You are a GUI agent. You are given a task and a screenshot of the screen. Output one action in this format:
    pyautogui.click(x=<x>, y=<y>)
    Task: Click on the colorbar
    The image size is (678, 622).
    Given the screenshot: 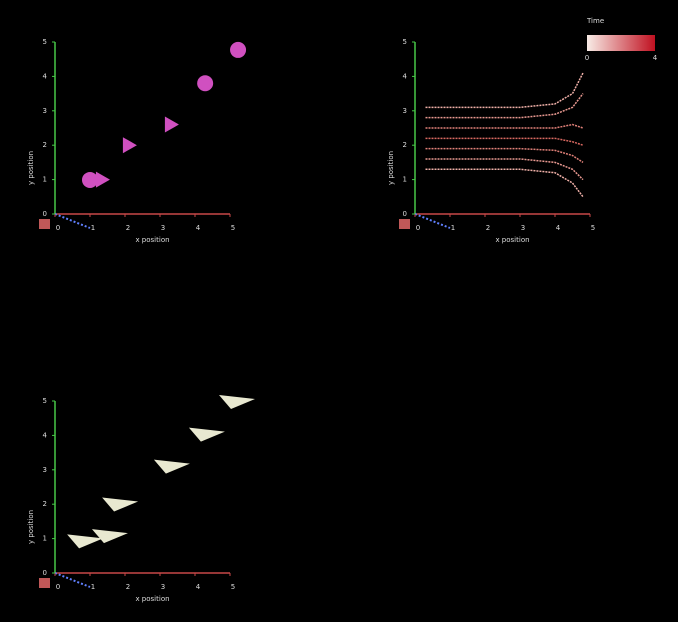 What is the action you would take?
    pyautogui.click(x=621, y=43)
    